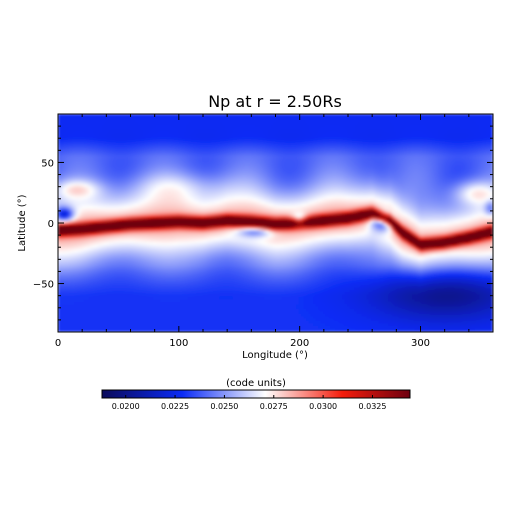 The height and width of the screenshot is (512, 512). Describe the element at coordinates (175, 406) in the screenshot. I see `colorbar-tick-label: 0.0225` at that location.